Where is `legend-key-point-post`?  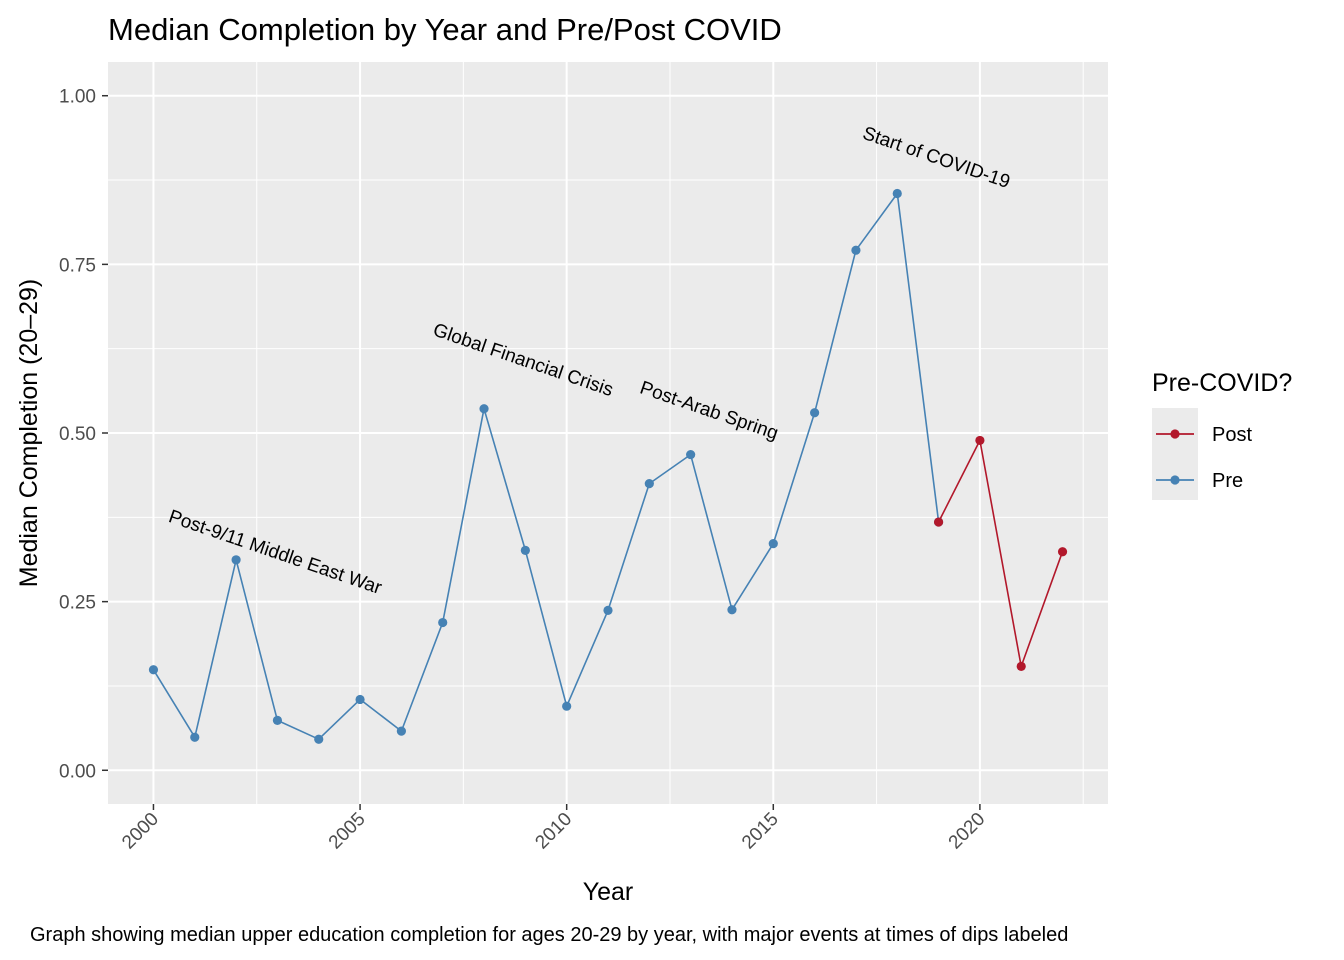
legend-key-point-post is located at coordinates (1175, 434).